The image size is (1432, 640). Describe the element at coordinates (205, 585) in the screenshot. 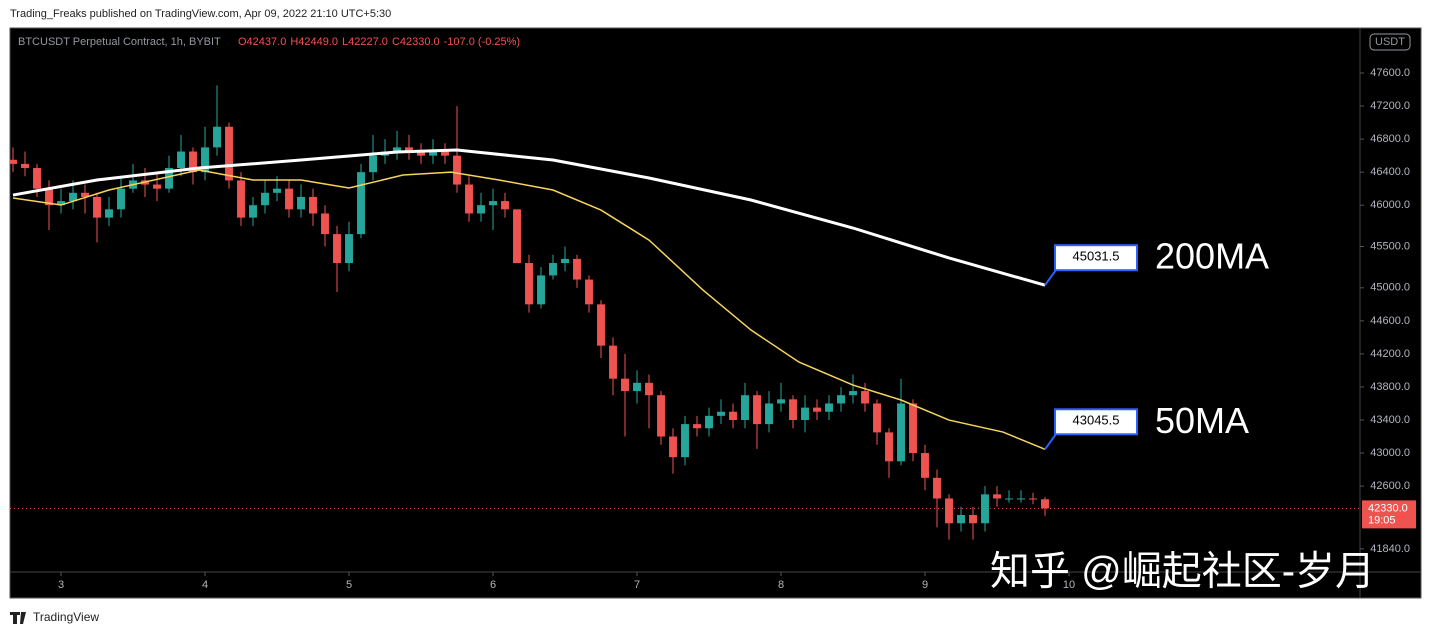

I see `x-tick-label: 4` at that location.